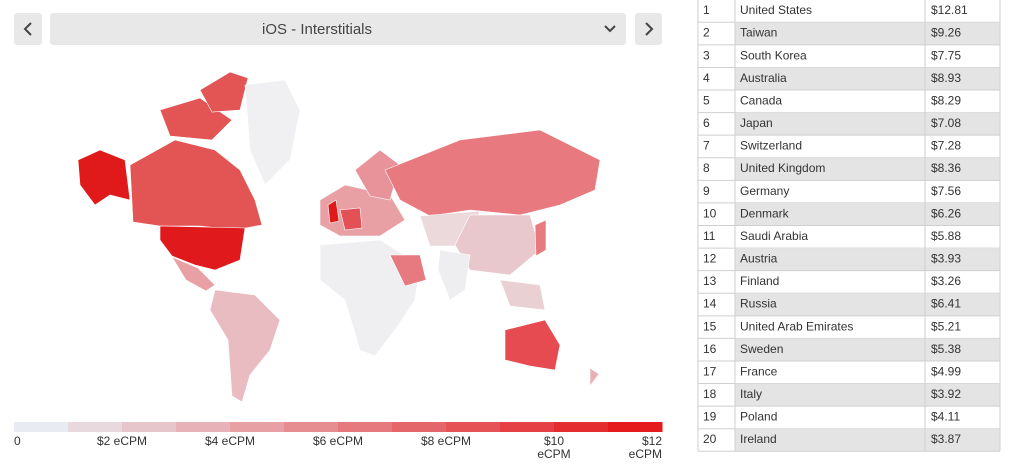 This screenshot has height=469, width=1024. Describe the element at coordinates (758, 304) in the screenshot. I see `country-cell: Russia` at that location.